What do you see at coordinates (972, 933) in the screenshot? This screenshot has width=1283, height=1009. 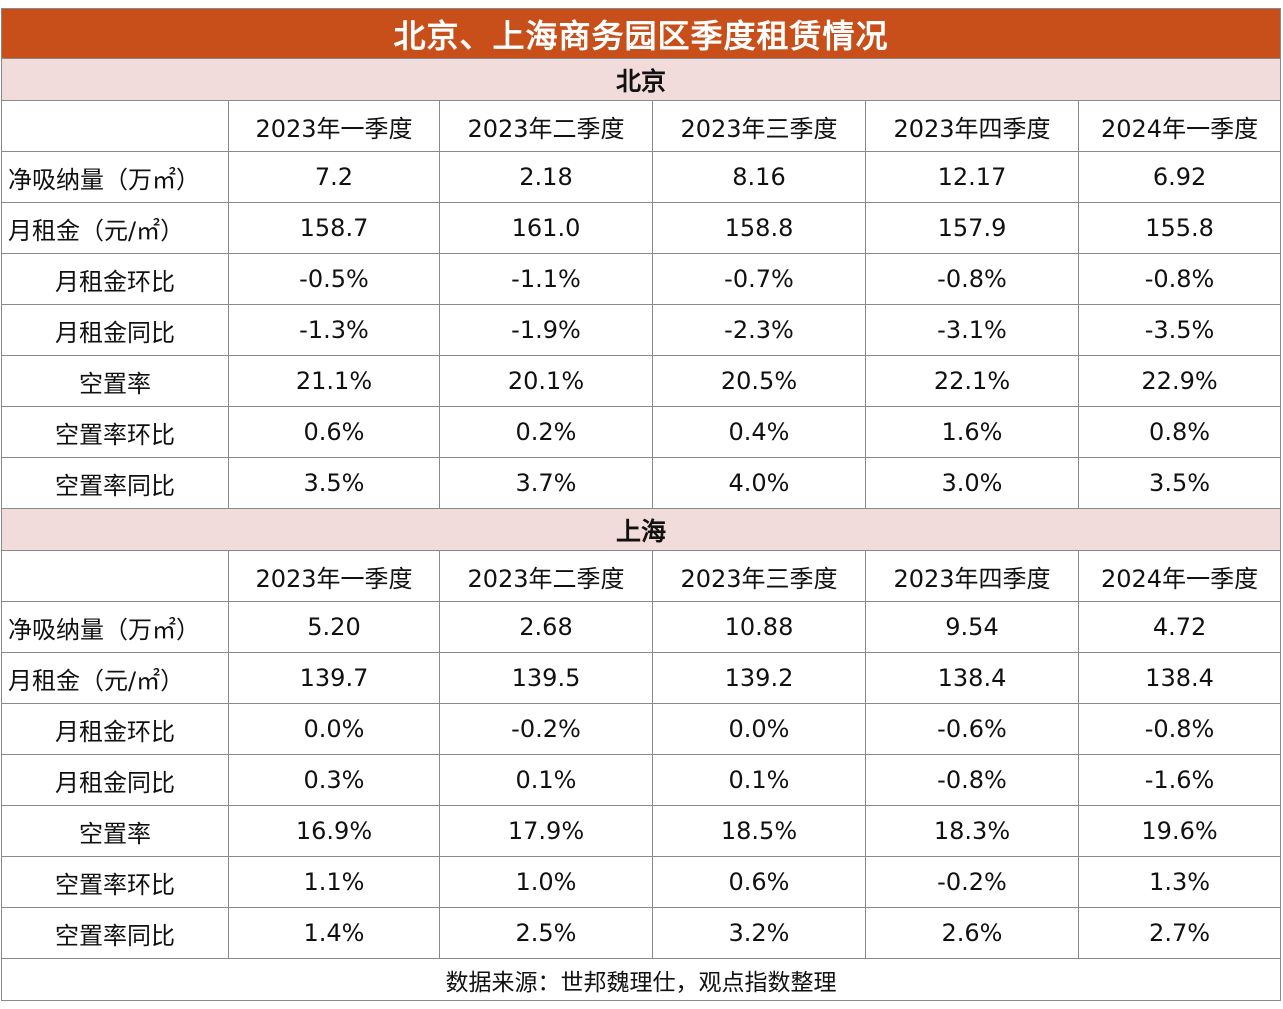 I see `value-cell: 2.6%` at bounding box center [972, 933].